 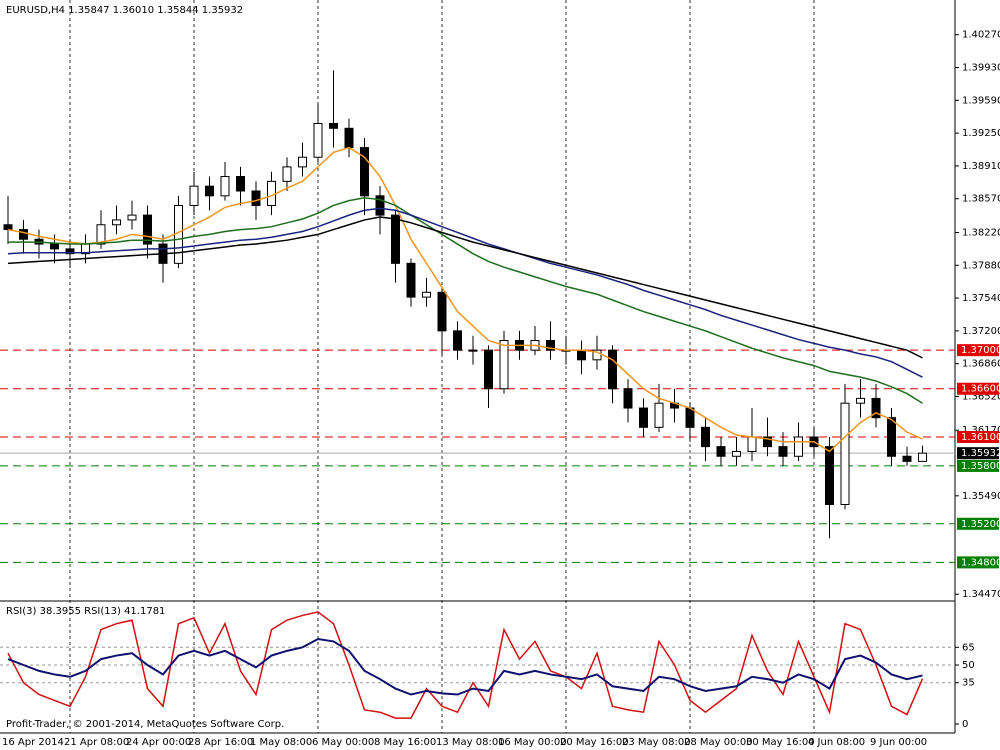 What do you see at coordinates (836, 742) in the screenshot?
I see `x-tick-label: 4 Jun 08:00` at bounding box center [836, 742].